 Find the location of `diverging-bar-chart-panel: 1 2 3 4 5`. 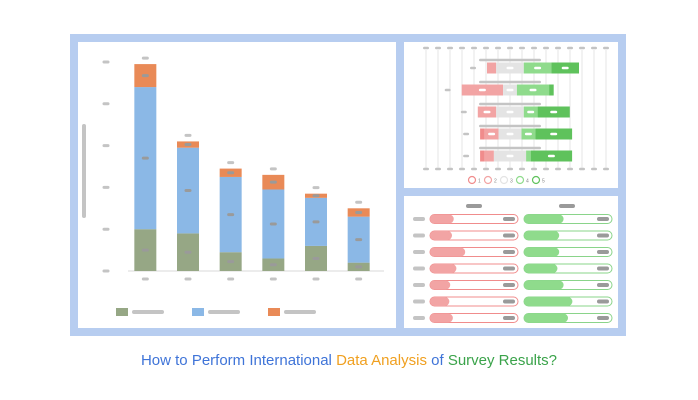

diverging-bar-chart-panel: 1 2 3 4 5 is located at coordinates (511, 115).